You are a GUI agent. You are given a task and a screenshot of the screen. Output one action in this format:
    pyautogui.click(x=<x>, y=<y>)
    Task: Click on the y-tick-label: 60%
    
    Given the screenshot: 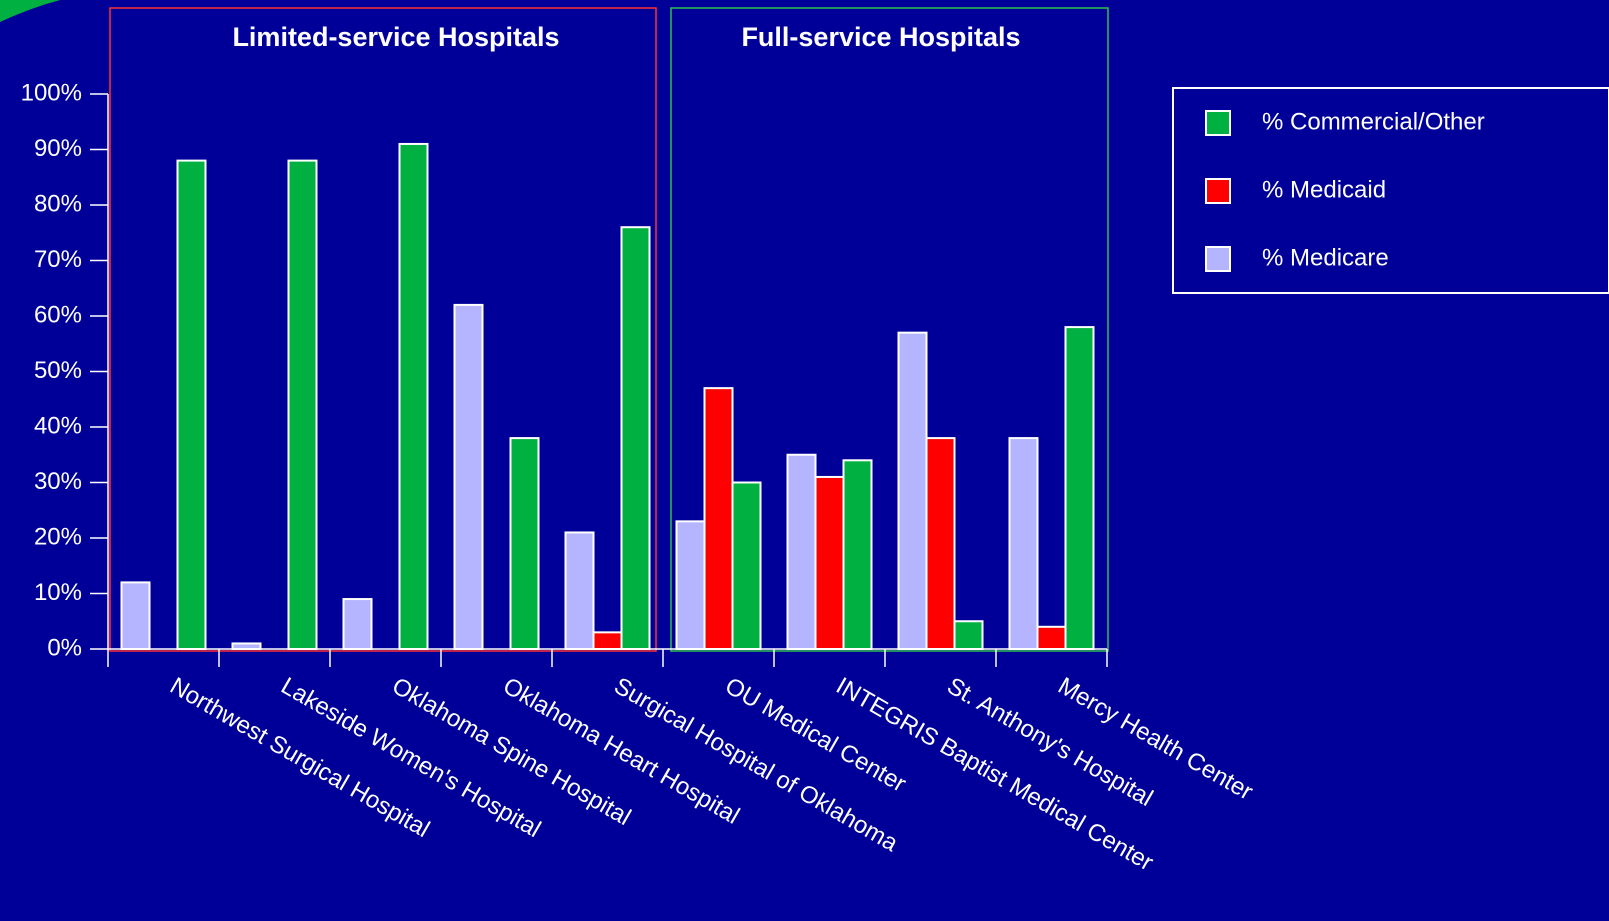 What is the action you would take?
    pyautogui.click(x=58, y=314)
    